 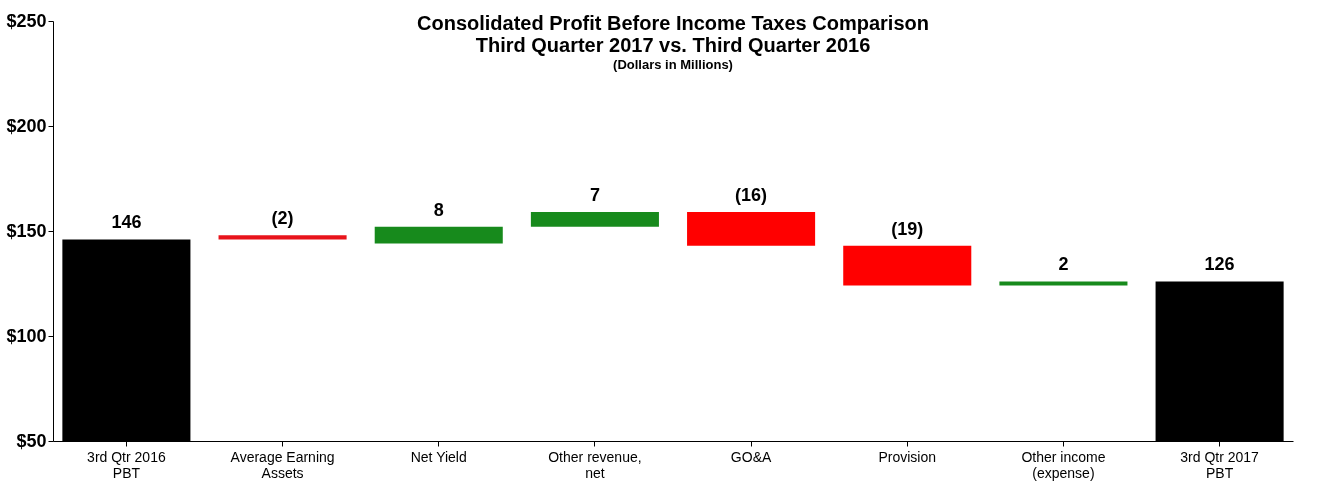 What do you see at coordinates (438, 456) in the screenshot?
I see `x-tick-label: Net Yield` at bounding box center [438, 456].